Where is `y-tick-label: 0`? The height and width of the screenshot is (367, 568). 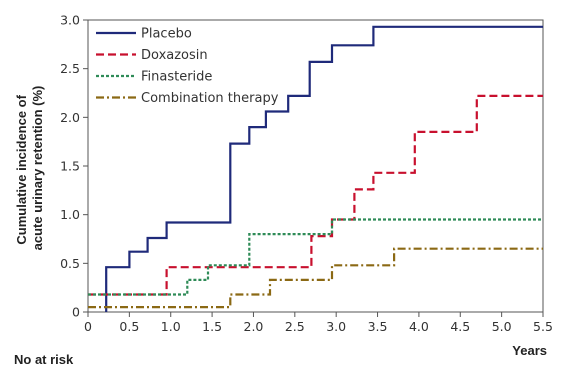
y-tick-label: 0 is located at coordinates (76, 312).